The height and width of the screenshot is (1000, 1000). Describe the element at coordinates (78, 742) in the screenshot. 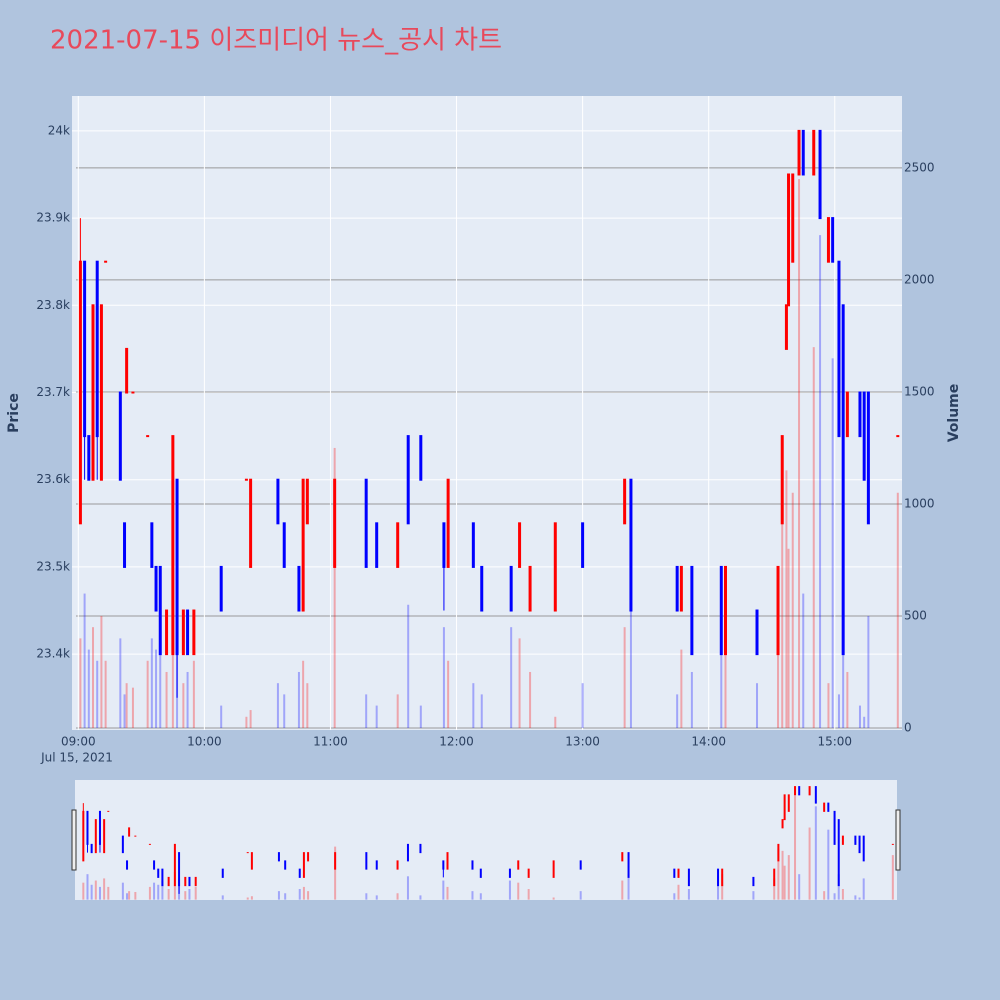

I see `x-tick-label: 09:00` at that location.